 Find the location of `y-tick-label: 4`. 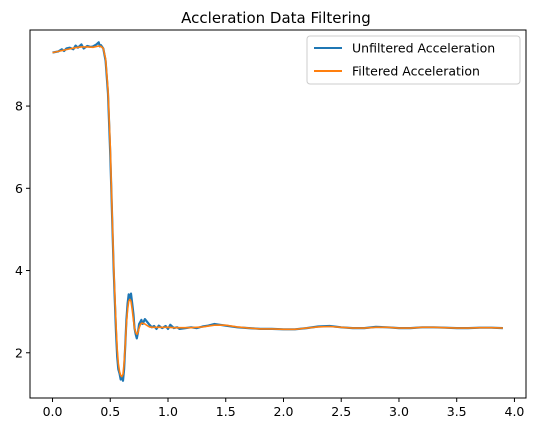

y-tick-label: 4 is located at coordinates (19, 270).